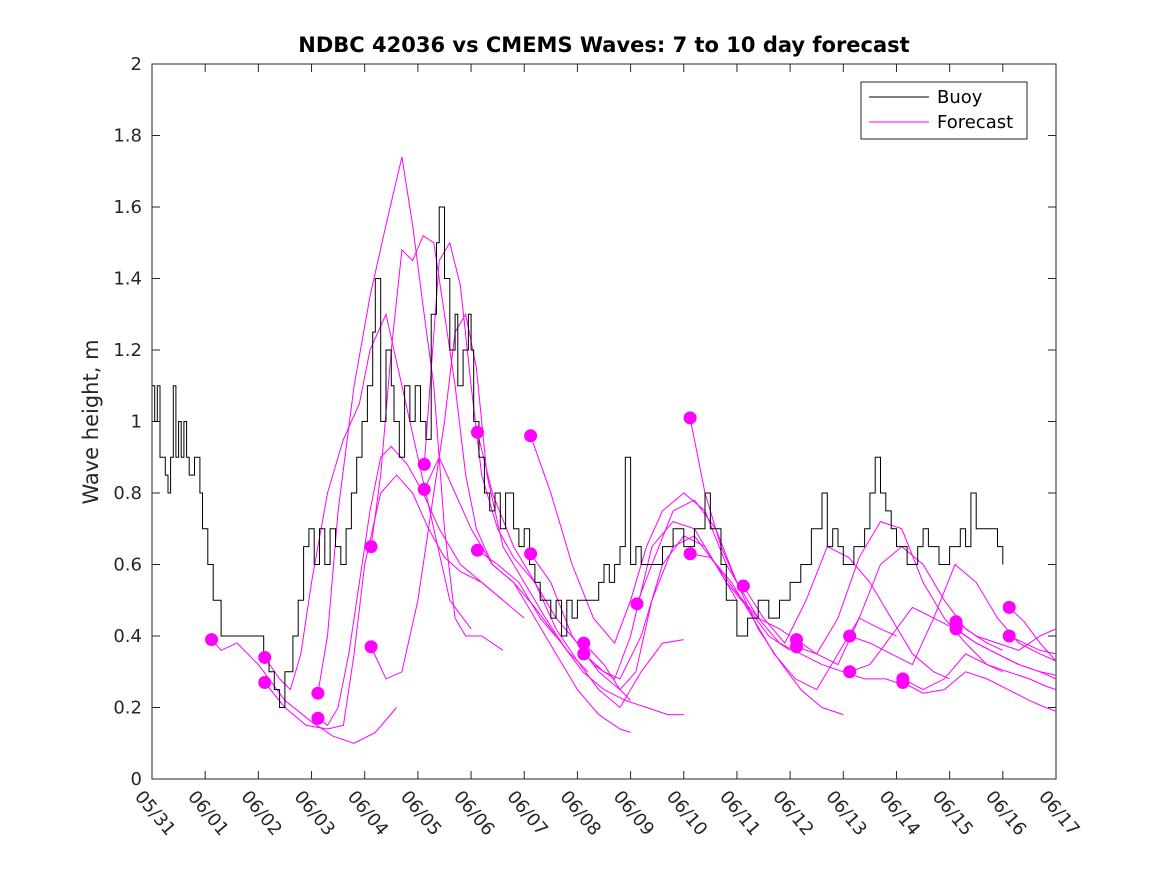 Image resolution: width=1167 pixels, height=875 pixels. What do you see at coordinates (136, 422) in the screenshot?
I see `y-tick-label: 1` at bounding box center [136, 422].